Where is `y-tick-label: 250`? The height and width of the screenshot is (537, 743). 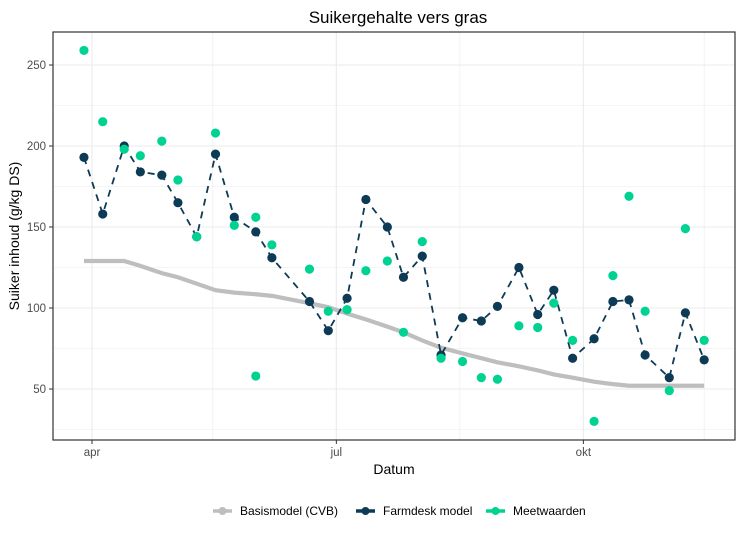
y-tick-label: 250 is located at coordinates (36, 66).